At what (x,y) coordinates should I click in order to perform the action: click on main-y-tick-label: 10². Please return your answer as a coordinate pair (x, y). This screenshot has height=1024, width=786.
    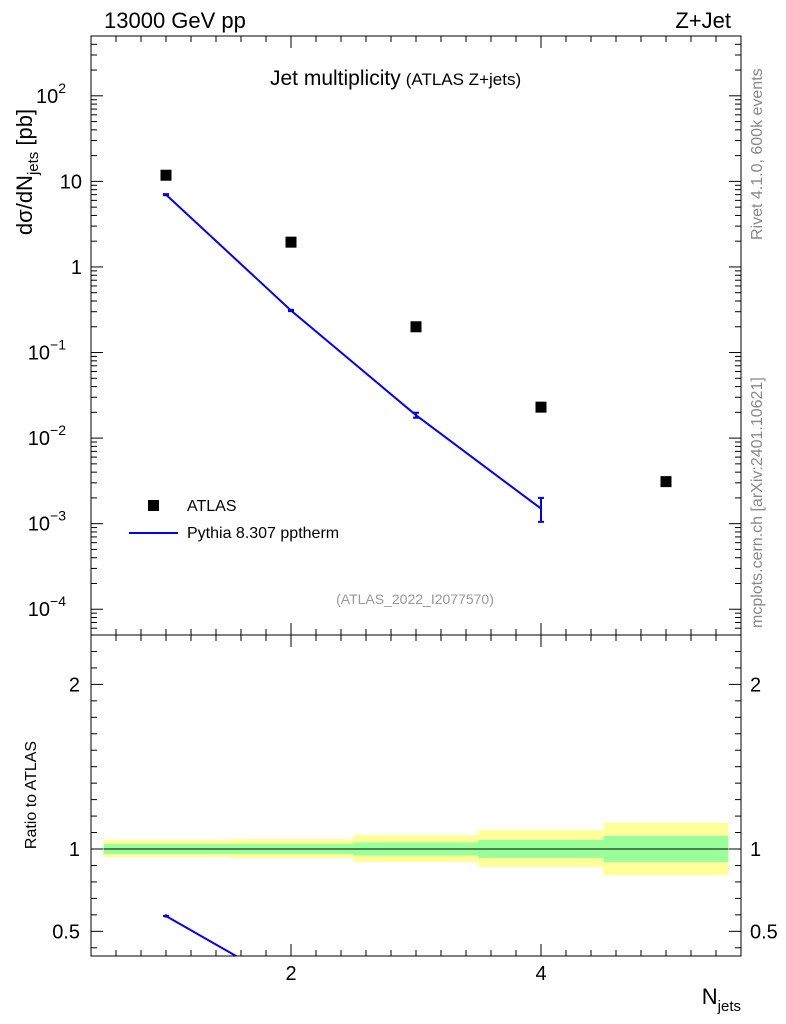
    Looking at the image, I should click on (51, 94).